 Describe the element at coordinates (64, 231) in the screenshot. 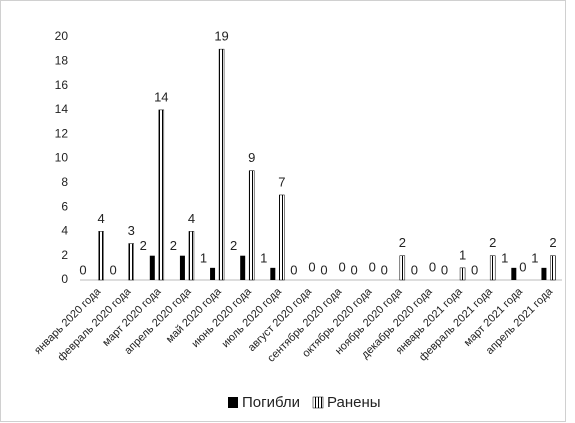

I see `y-tick-label: 4` at that location.